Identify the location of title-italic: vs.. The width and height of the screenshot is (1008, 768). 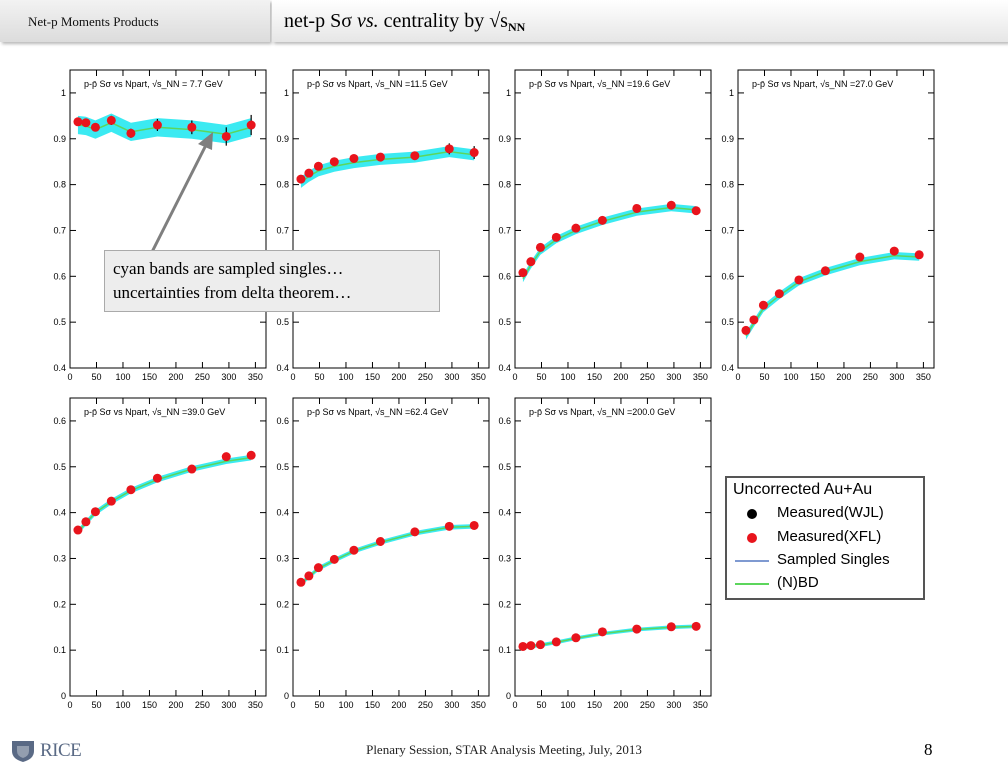
(368, 21).